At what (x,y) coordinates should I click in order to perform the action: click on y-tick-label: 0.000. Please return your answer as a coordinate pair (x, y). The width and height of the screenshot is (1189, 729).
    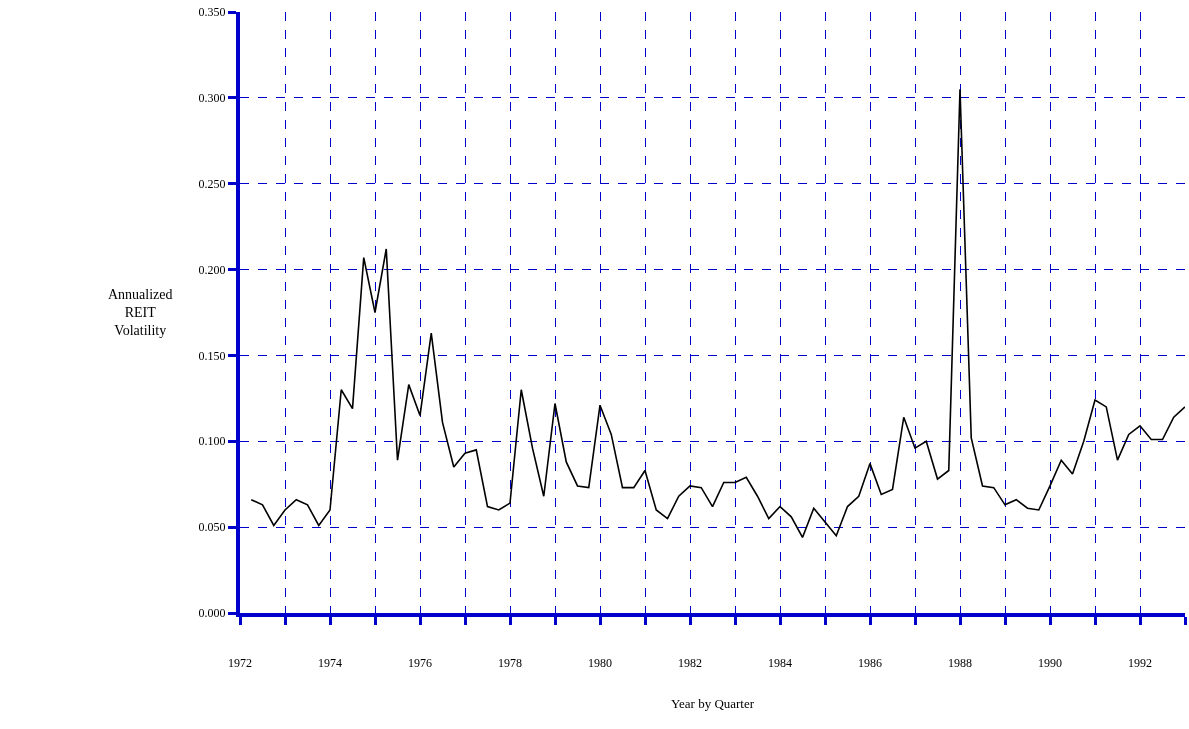
    Looking at the image, I should click on (212, 613).